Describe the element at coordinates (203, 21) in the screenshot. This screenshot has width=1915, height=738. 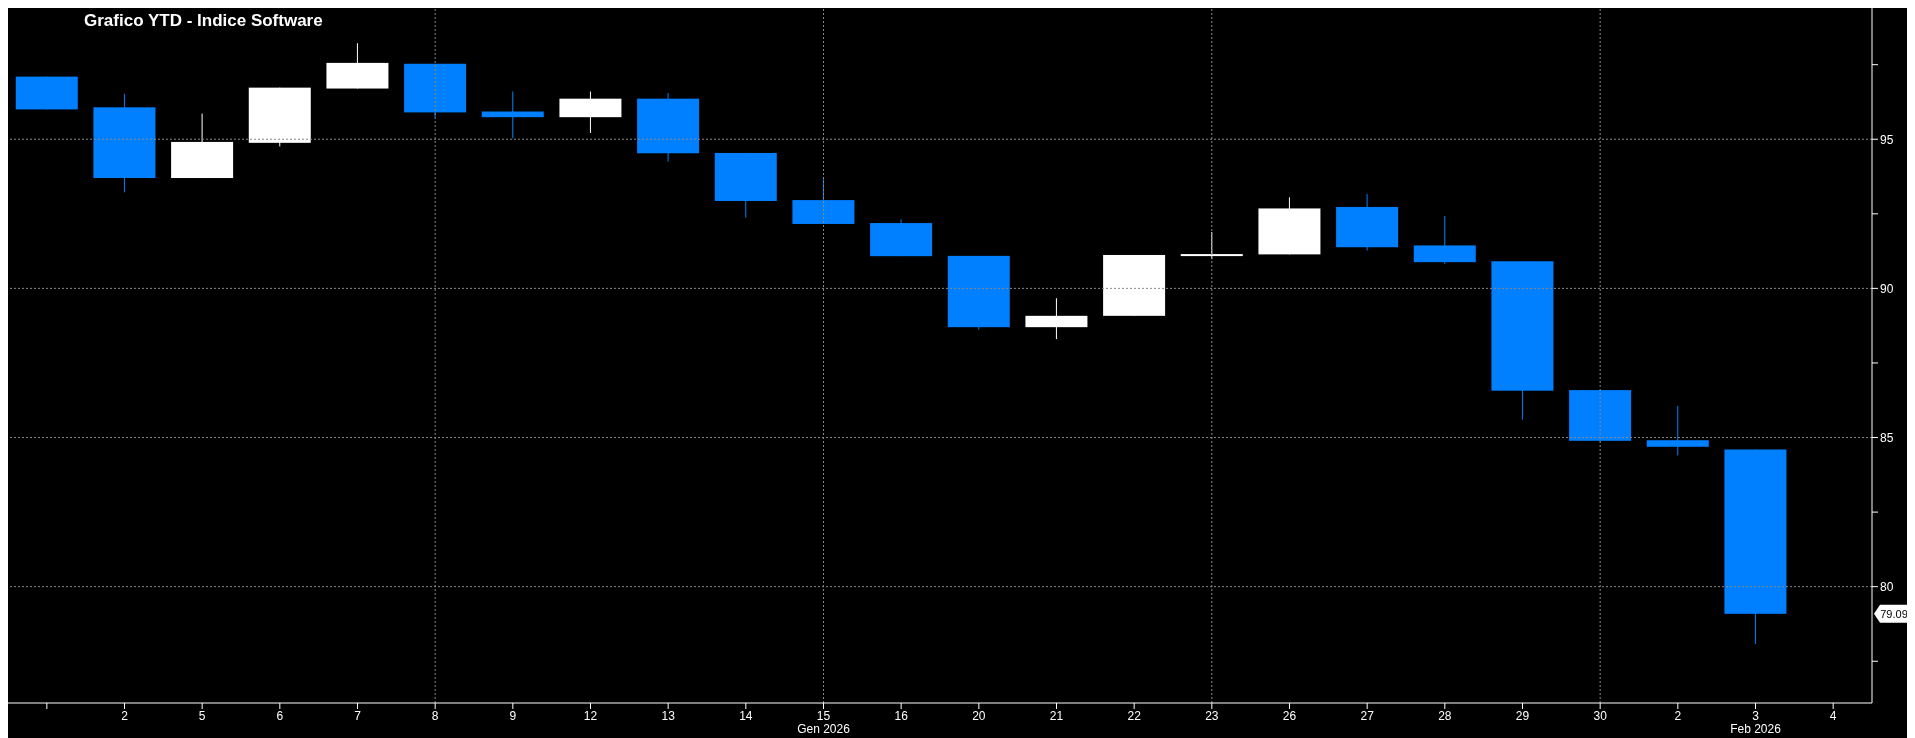
I see `chart-title: Grafico YTD - Indice Software` at that location.